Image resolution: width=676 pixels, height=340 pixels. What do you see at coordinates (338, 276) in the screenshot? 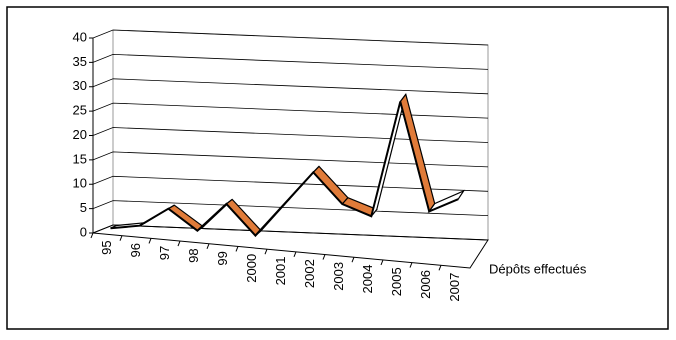
I see `x-tick-label: 2003` at bounding box center [338, 276].